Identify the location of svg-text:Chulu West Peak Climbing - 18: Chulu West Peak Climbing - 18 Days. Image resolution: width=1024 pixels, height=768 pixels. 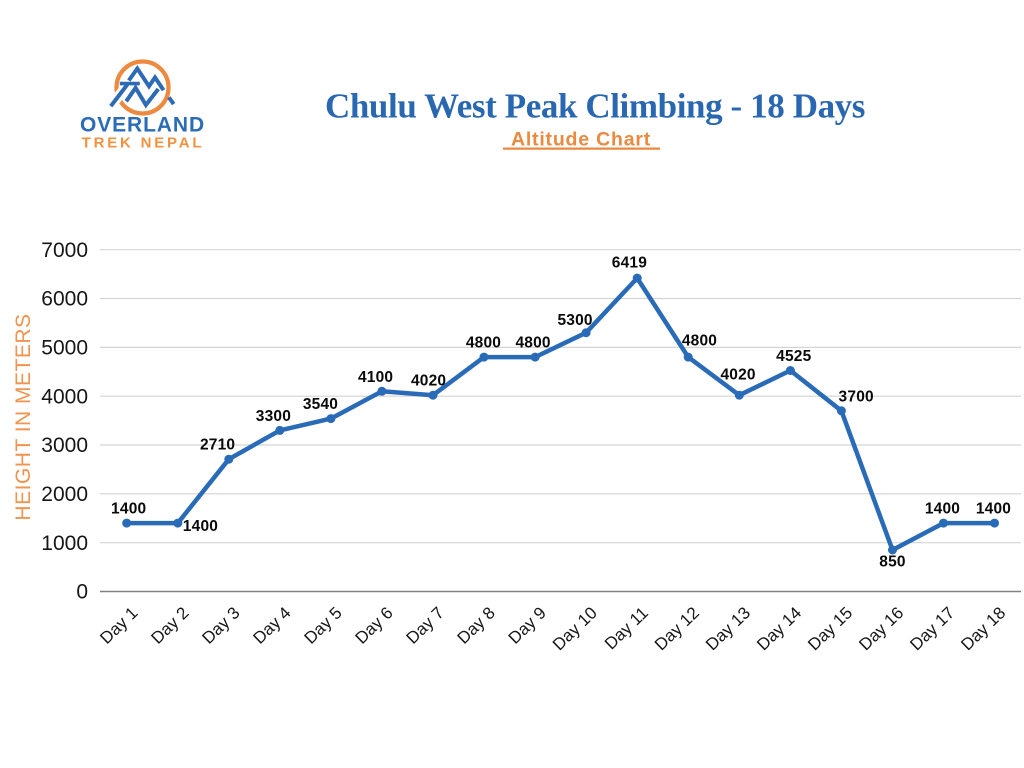
(595, 106).